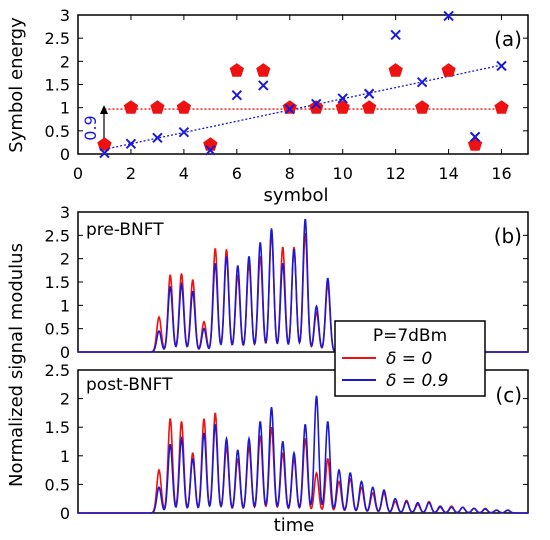 The height and width of the screenshot is (540, 550). Describe the element at coordinates (237, 173) in the screenshot. I see `x-tick-label: 6` at that location.